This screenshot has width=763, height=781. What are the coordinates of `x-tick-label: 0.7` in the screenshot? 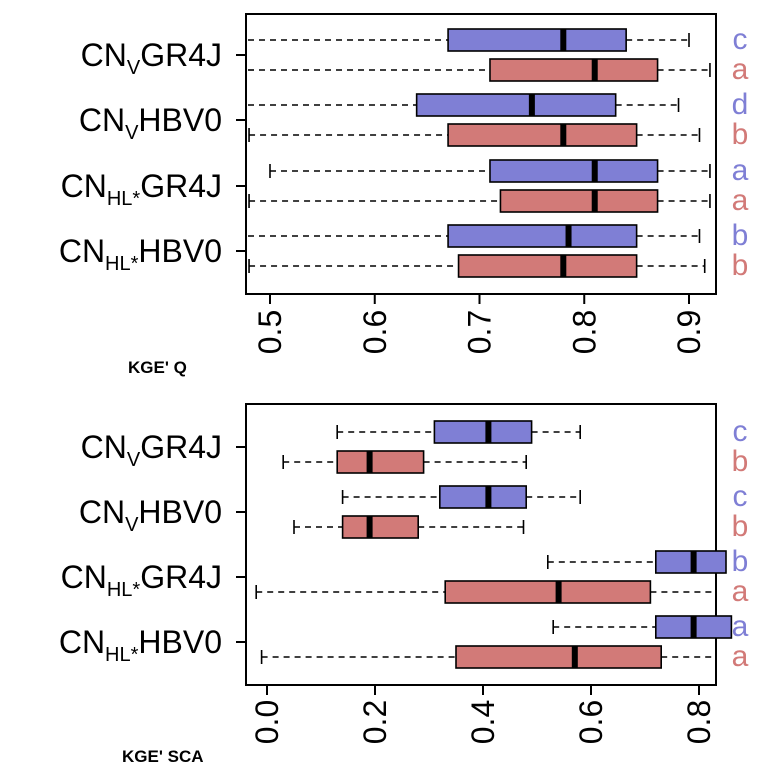 It's located at (480, 332).